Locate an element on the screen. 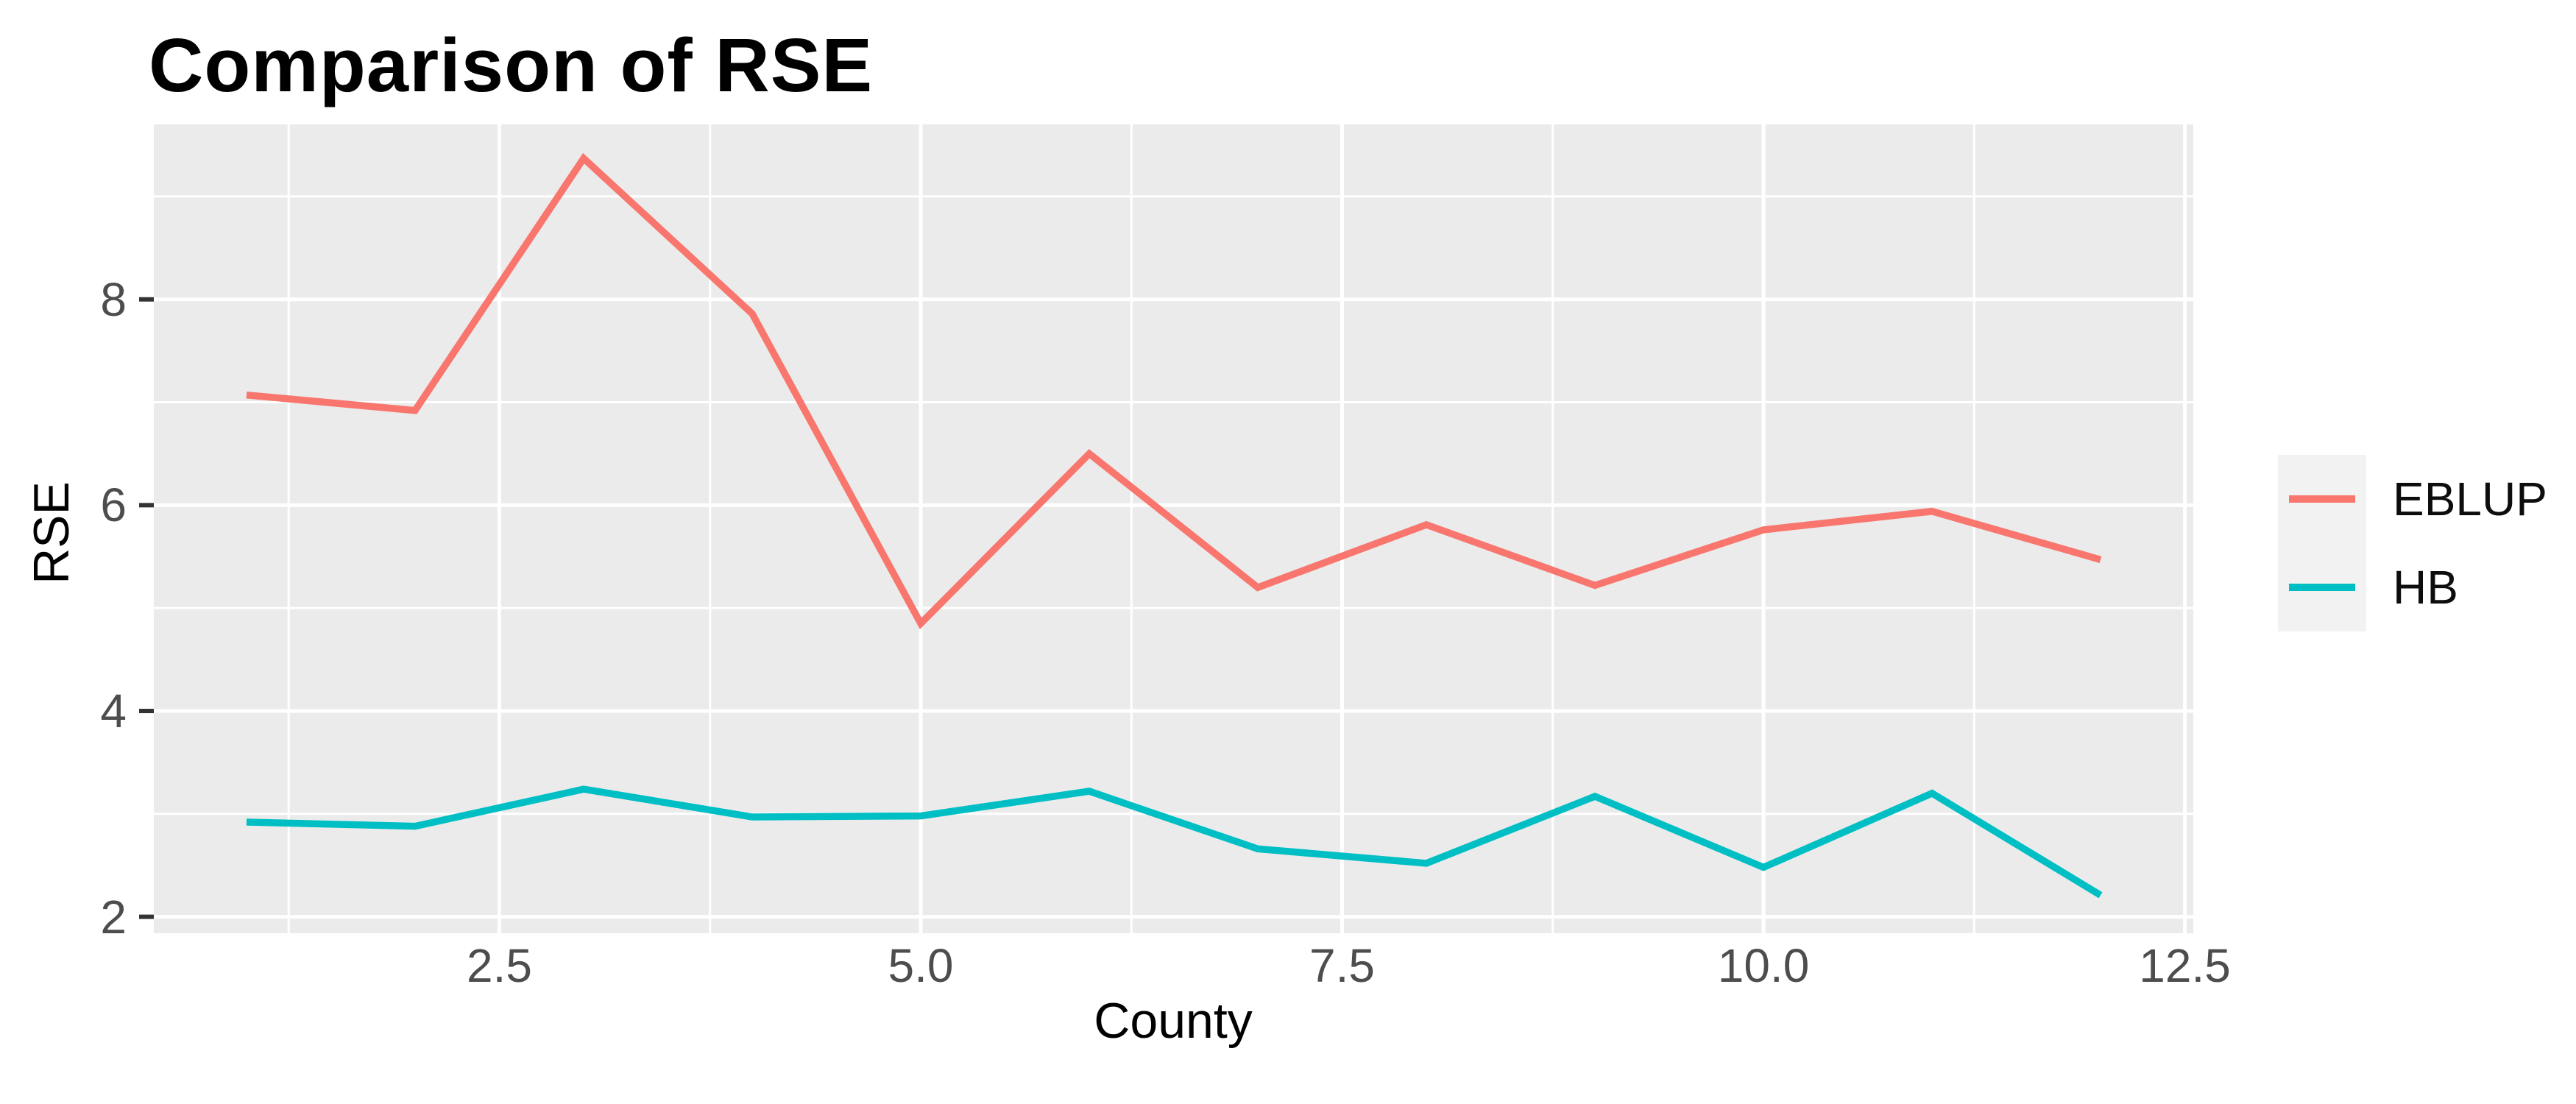 This screenshot has height=1104, width=2576. legend-label: EBLUP is located at coordinates (2470, 500).